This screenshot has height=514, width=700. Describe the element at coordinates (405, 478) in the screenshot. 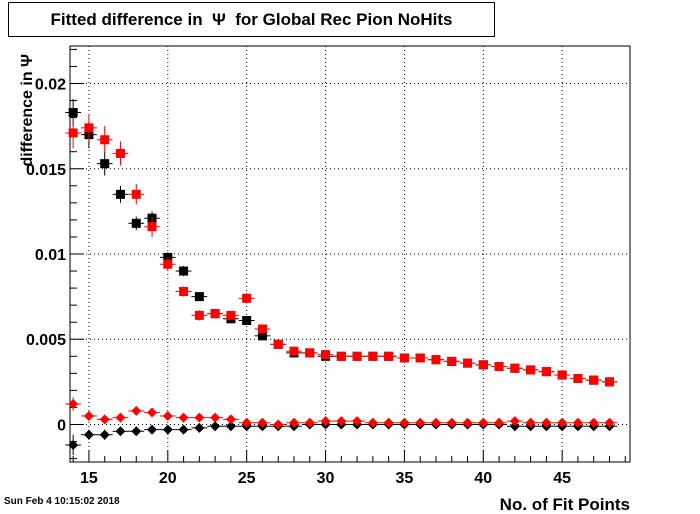

I see `x-tick-label: 35` at that location.